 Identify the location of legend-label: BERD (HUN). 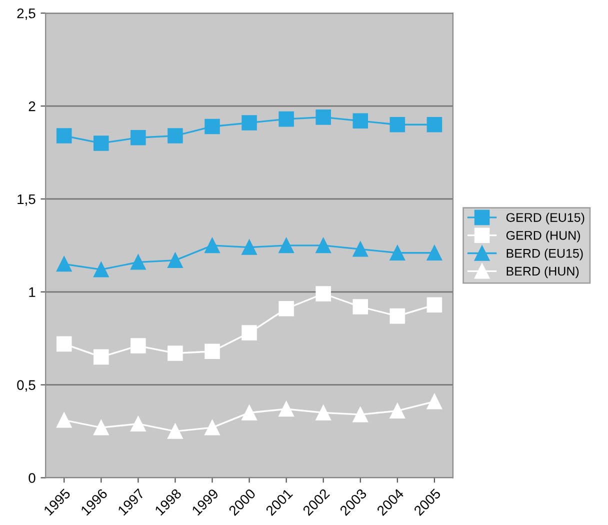
(542, 272).